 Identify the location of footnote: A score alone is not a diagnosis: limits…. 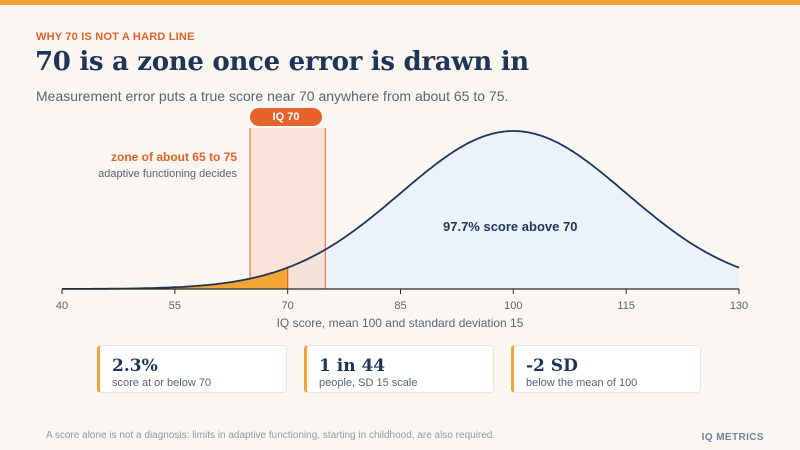
(271, 435).